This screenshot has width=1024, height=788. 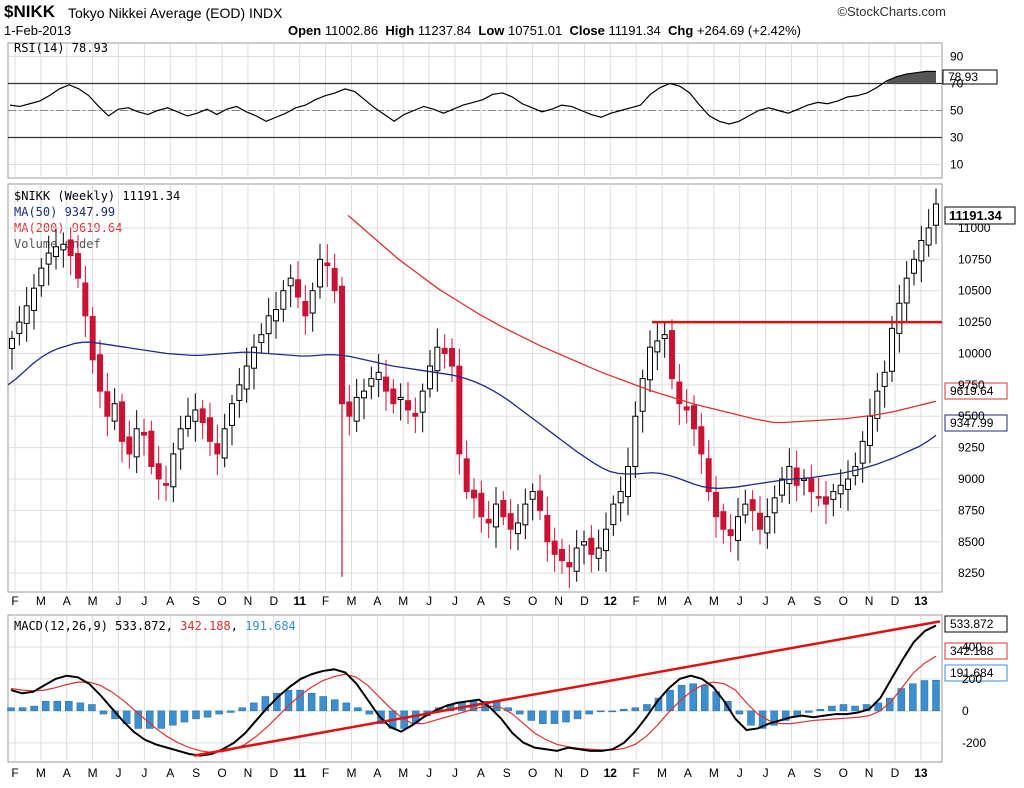 I want to click on macd-signal-line, so click(x=473, y=704).